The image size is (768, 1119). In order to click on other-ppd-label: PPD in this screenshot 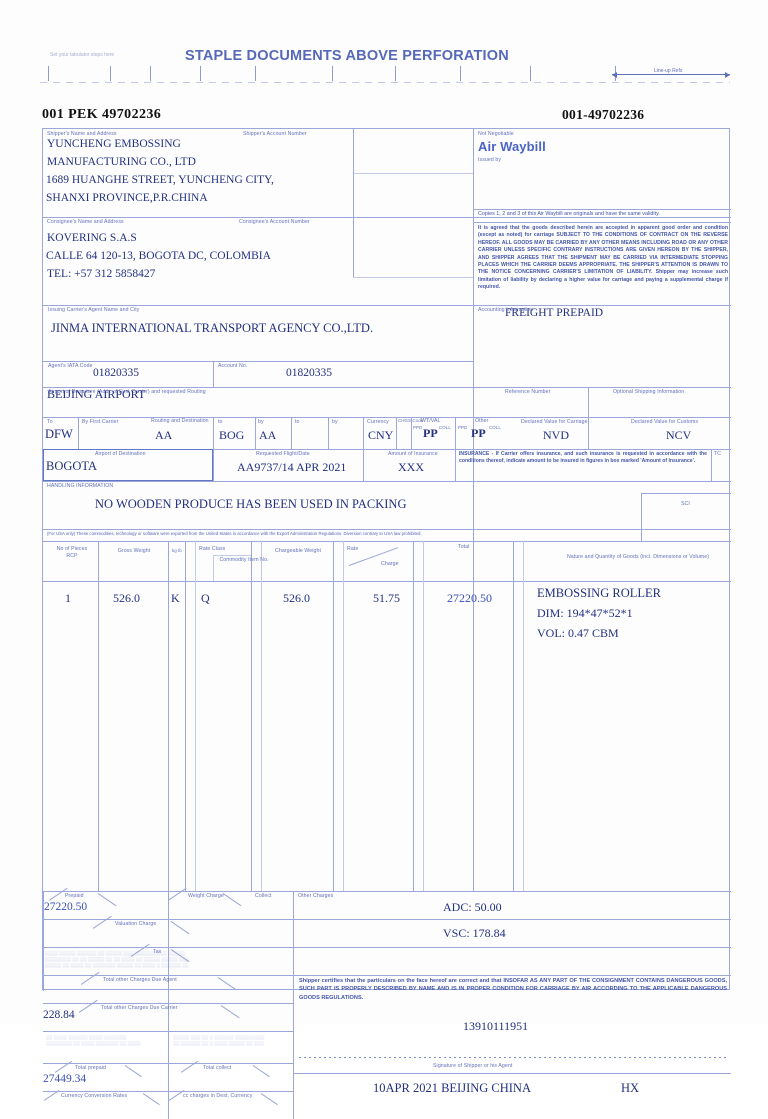, I will do `click(463, 427)`.